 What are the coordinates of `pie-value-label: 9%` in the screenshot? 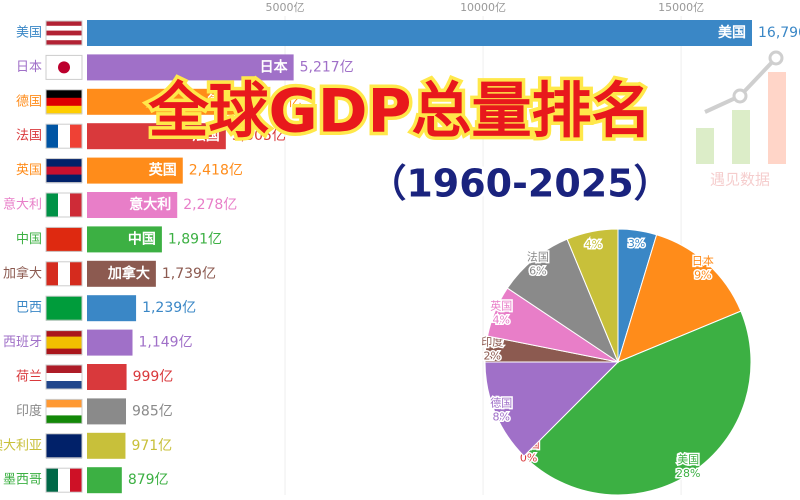 It's located at (702, 274).